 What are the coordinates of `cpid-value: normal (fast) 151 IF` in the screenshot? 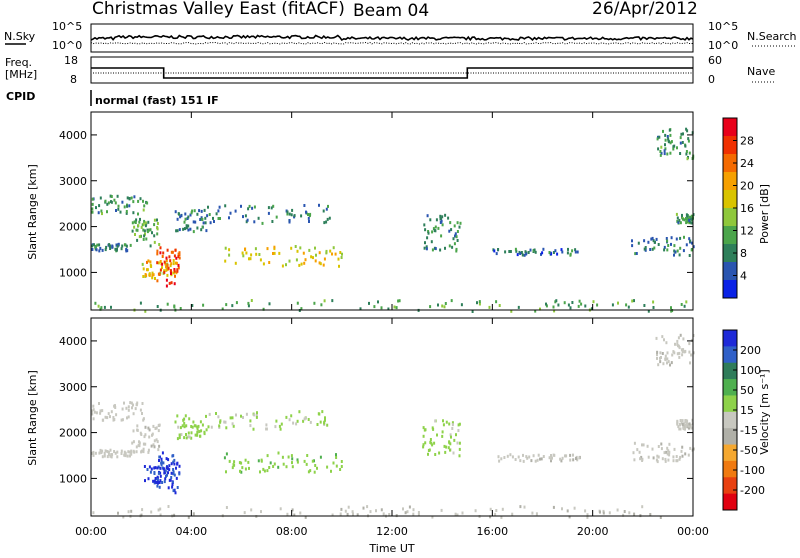 It's located at (157, 100).